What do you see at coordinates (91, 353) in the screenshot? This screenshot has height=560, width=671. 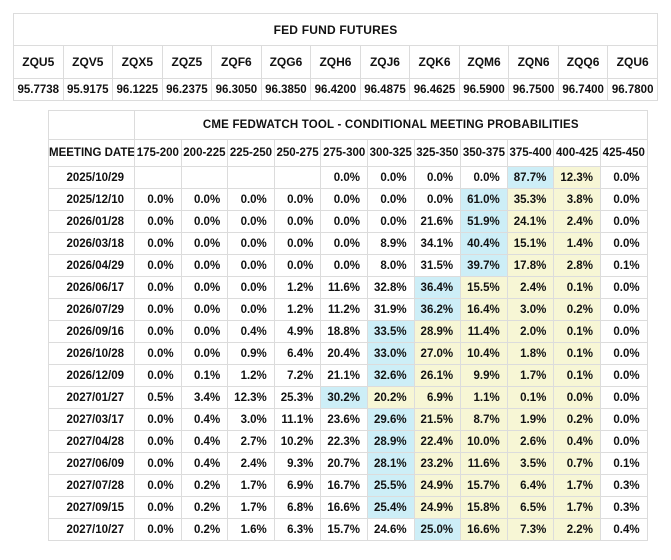 I see `meeting-date-cell: 2026/10/28` at bounding box center [91, 353].